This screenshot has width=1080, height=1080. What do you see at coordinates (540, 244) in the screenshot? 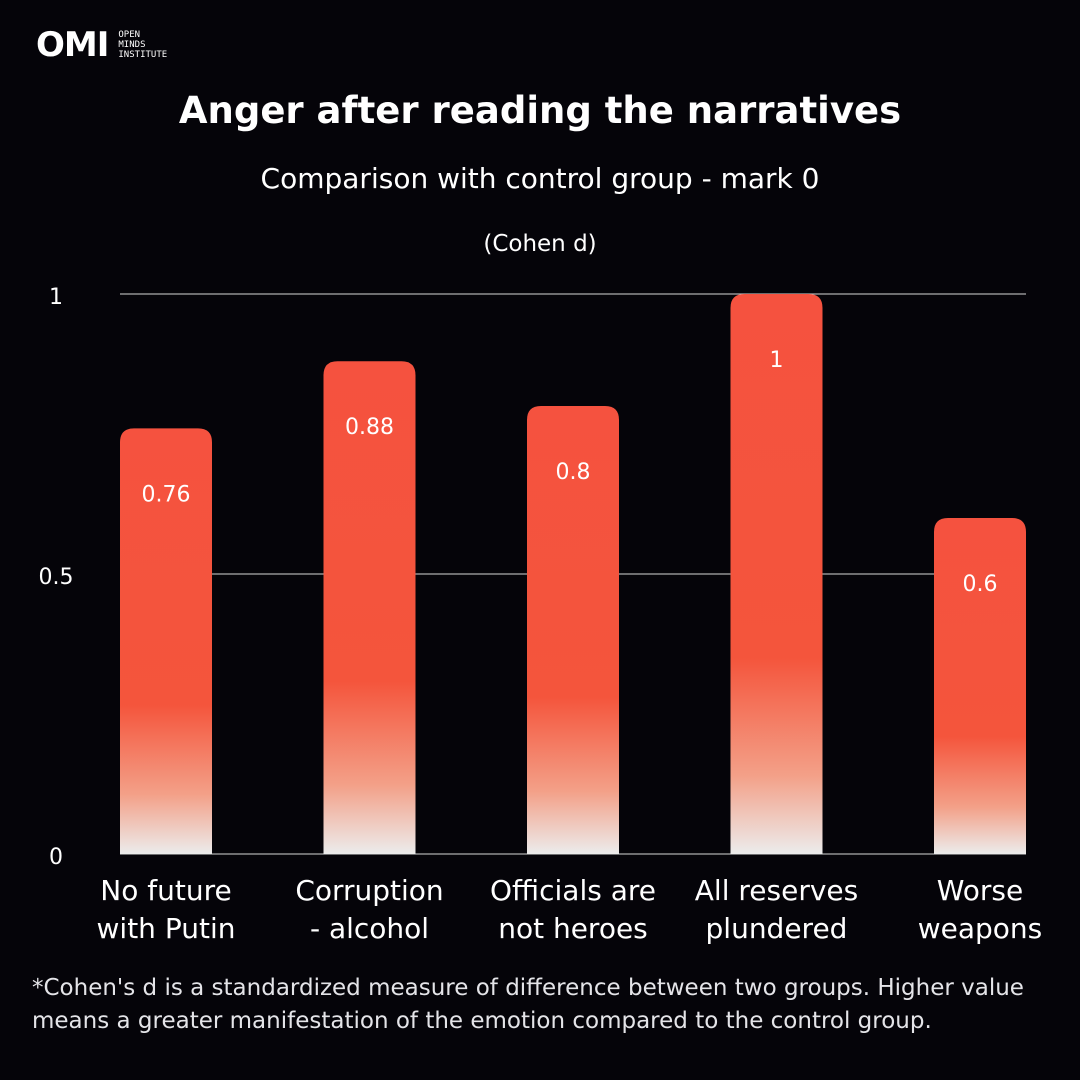
I see `unit-label: (Cohen d)` at bounding box center [540, 244].